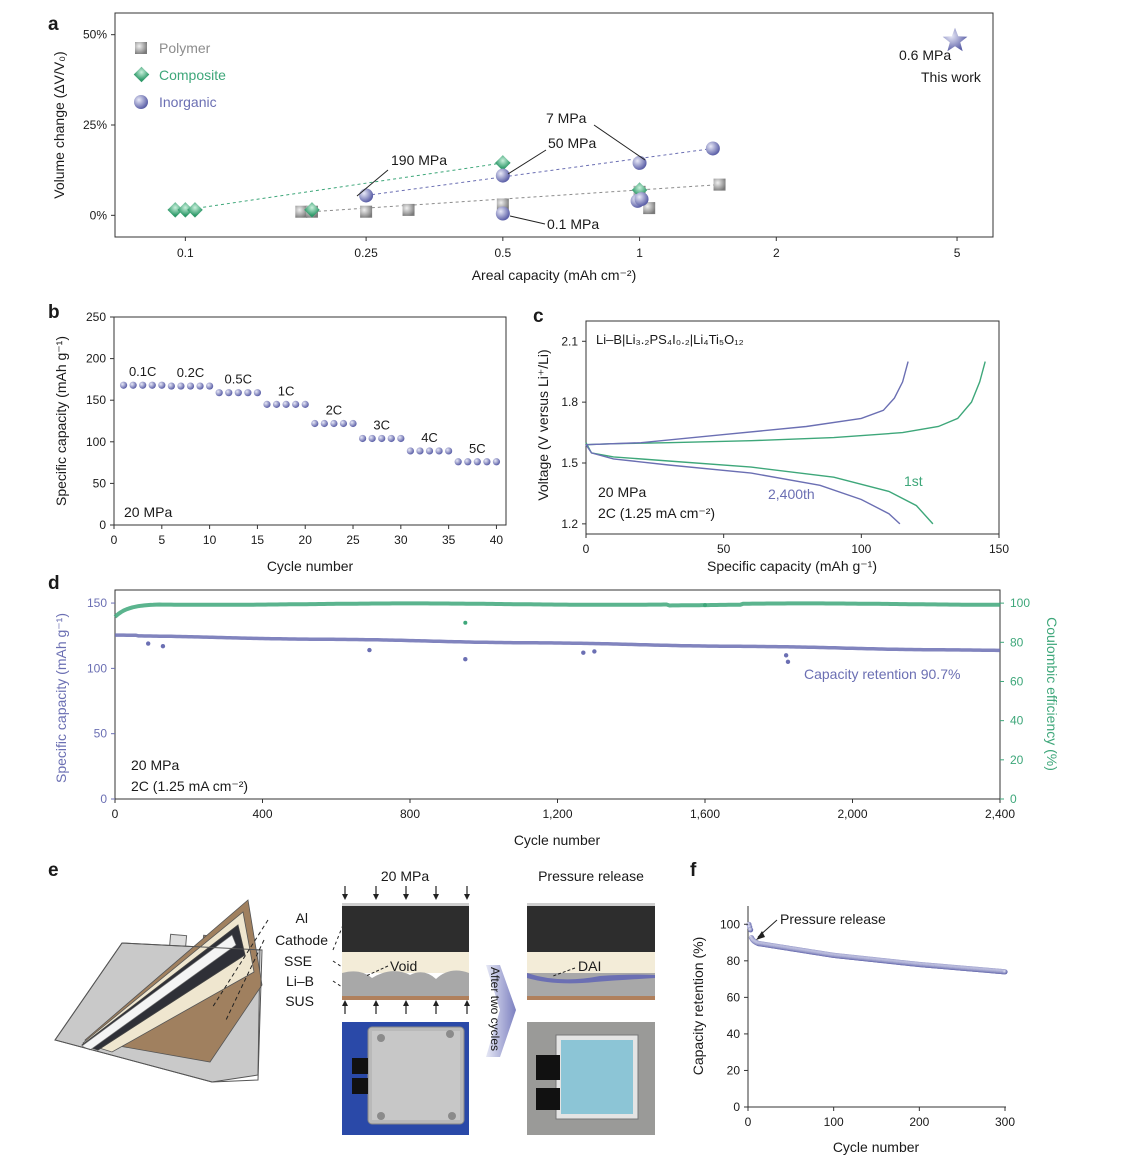  What do you see at coordinates (569, 402) in the screenshot?
I see `y-tick-label: 1.8` at bounding box center [569, 402].